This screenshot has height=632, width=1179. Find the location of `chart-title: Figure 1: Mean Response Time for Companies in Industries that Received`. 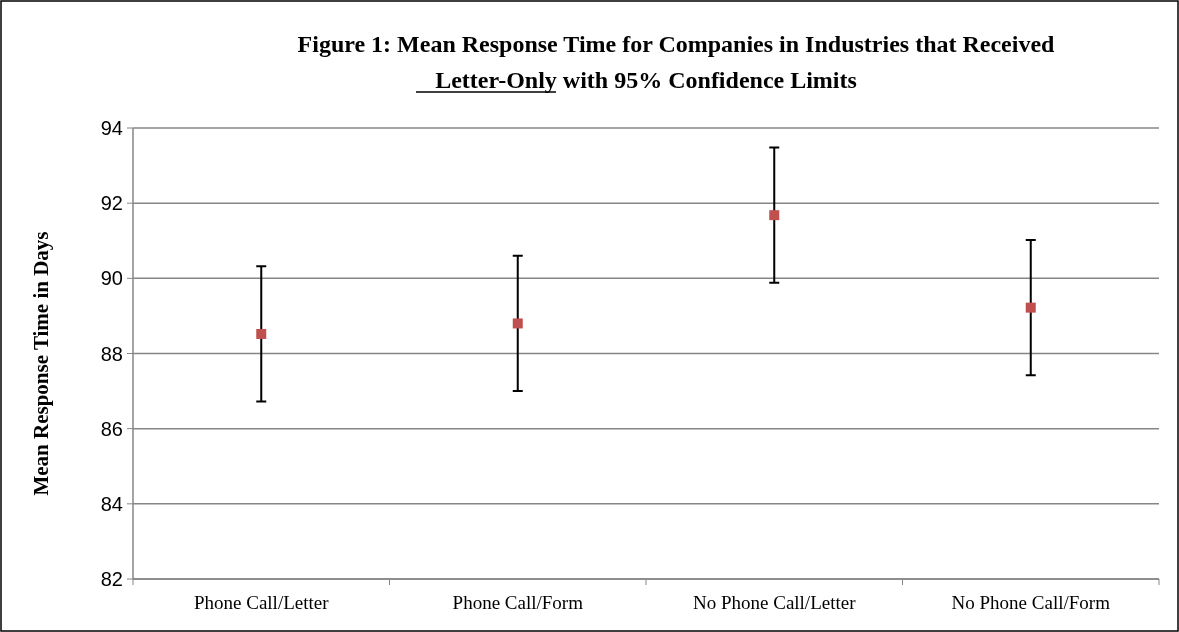

chart-title: Figure 1: Mean Response Time for Companies in Industries that Received is located at coordinates (676, 44).